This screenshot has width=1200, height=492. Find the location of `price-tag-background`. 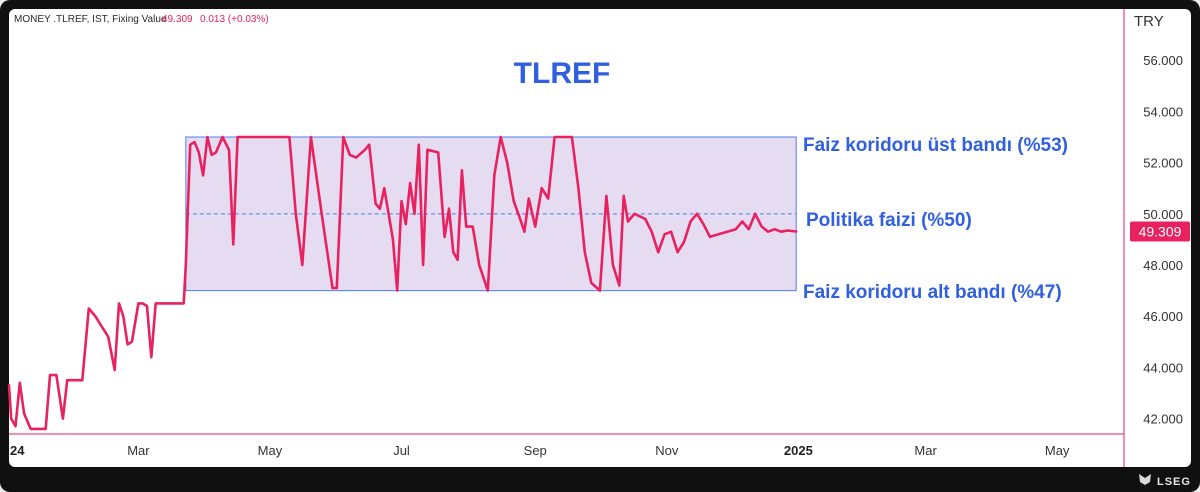

price-tag-background is located at coordinates (1160, 231).